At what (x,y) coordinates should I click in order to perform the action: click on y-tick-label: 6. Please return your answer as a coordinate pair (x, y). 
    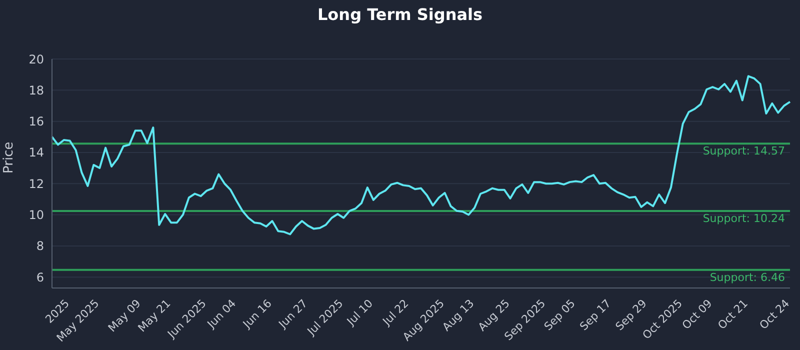
    Looking at the image, I should click on (40, 277).